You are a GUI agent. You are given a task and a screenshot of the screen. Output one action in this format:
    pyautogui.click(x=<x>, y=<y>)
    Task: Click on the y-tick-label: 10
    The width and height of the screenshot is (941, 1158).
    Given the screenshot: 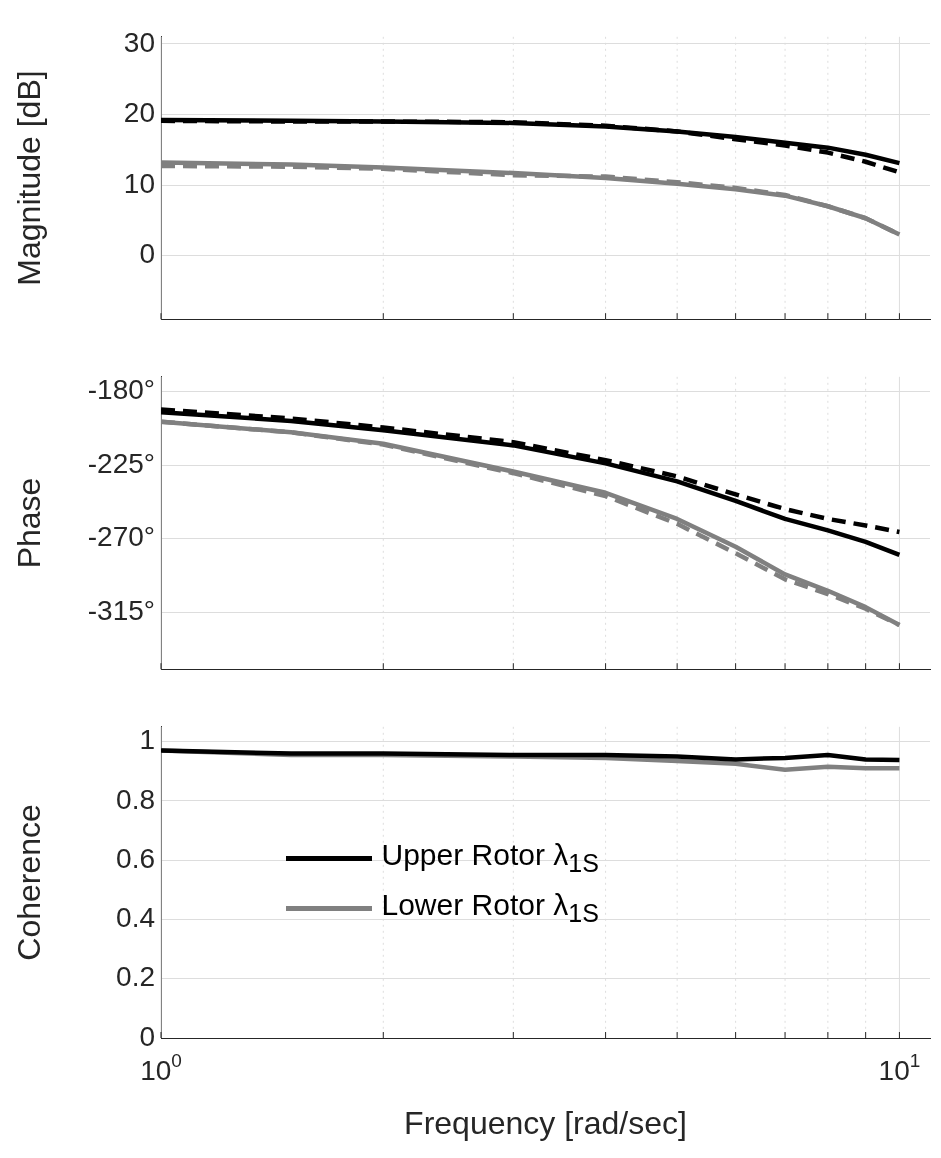 What is the action you would take?
    pyautogui.click(x=139, y=183)
    